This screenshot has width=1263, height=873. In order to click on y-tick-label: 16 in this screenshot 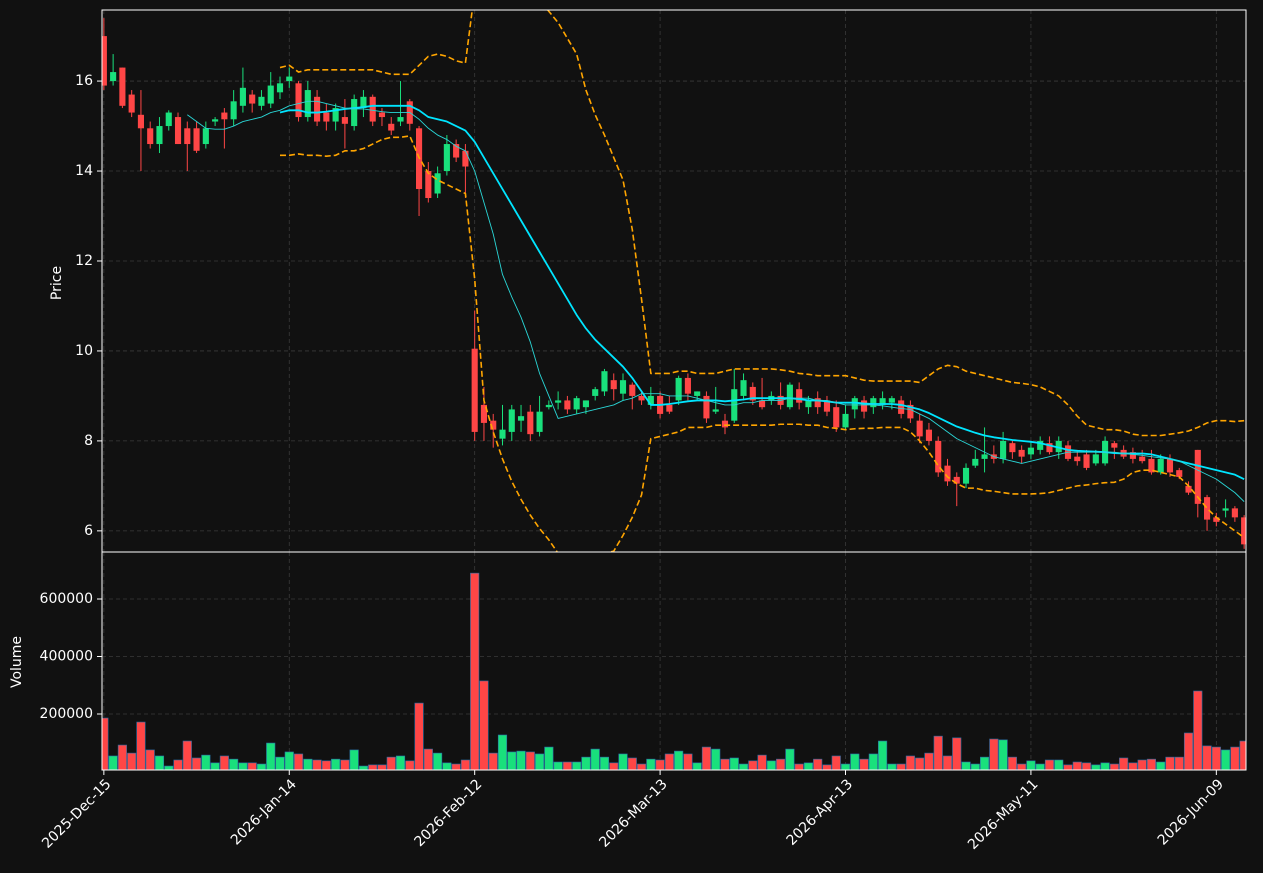, I will do `click(84, 81)`.